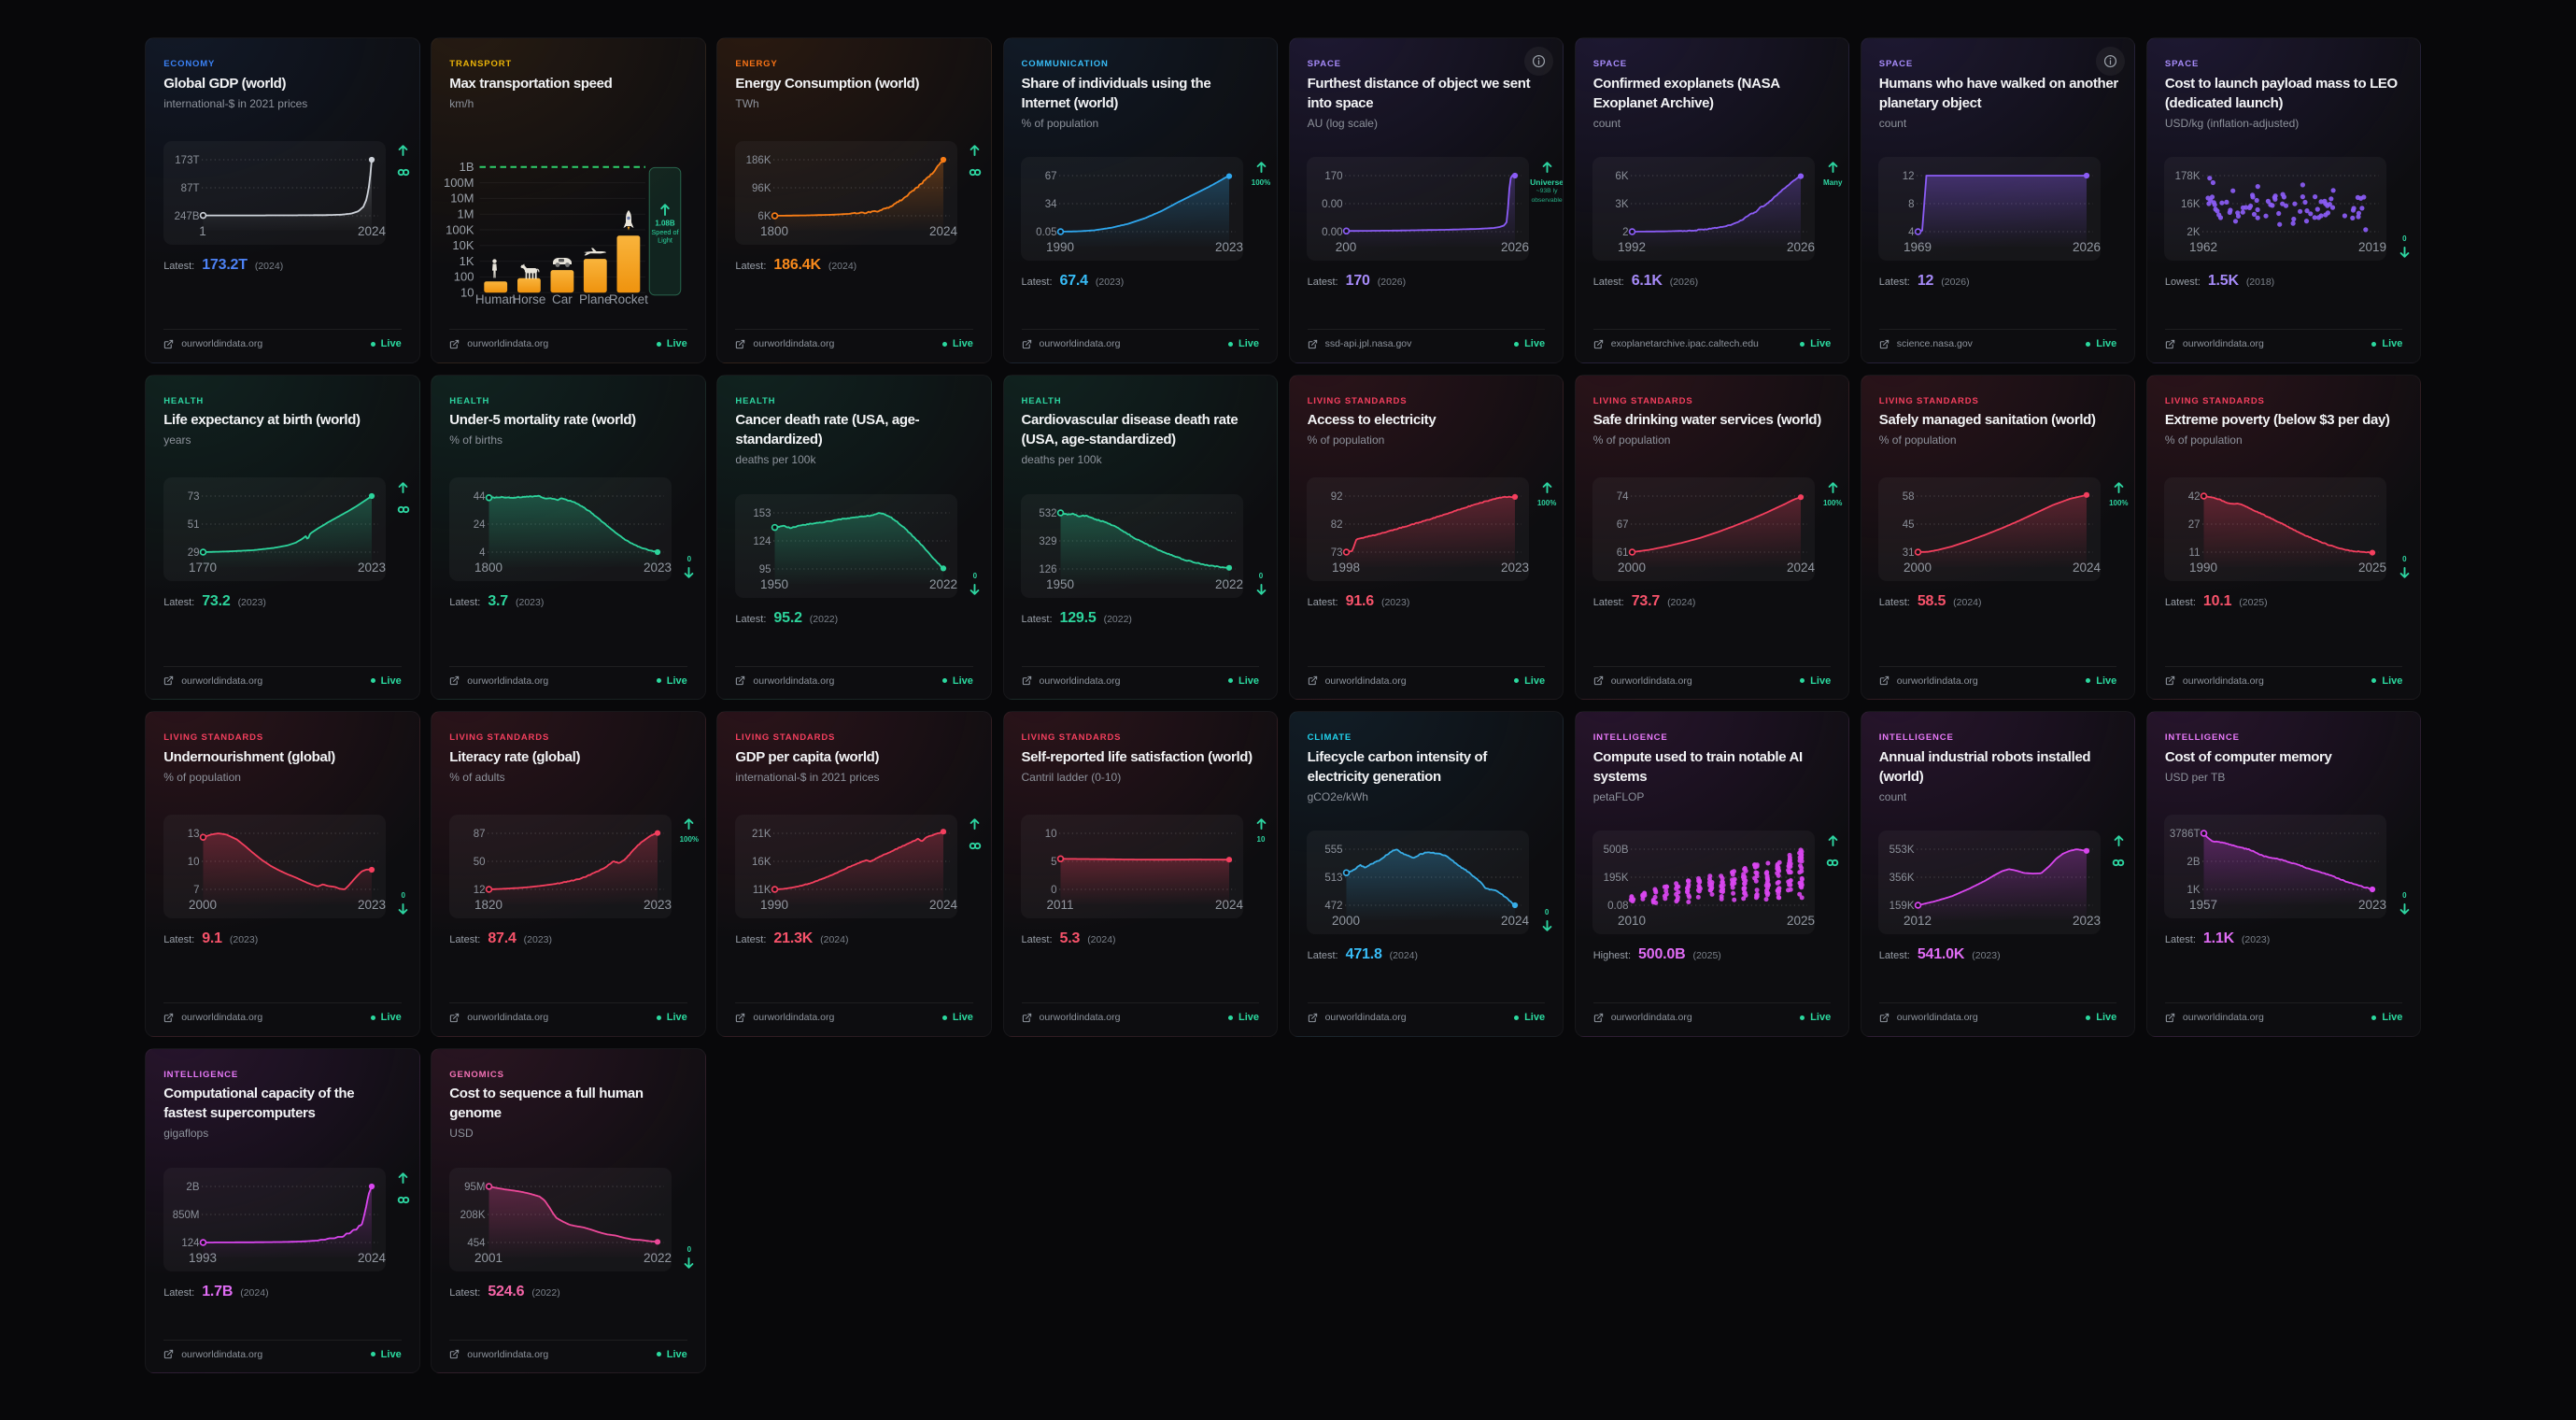  Describe the element at coordinates (480, 526) in the screenshot. I see `svg-text: 24` at that location.